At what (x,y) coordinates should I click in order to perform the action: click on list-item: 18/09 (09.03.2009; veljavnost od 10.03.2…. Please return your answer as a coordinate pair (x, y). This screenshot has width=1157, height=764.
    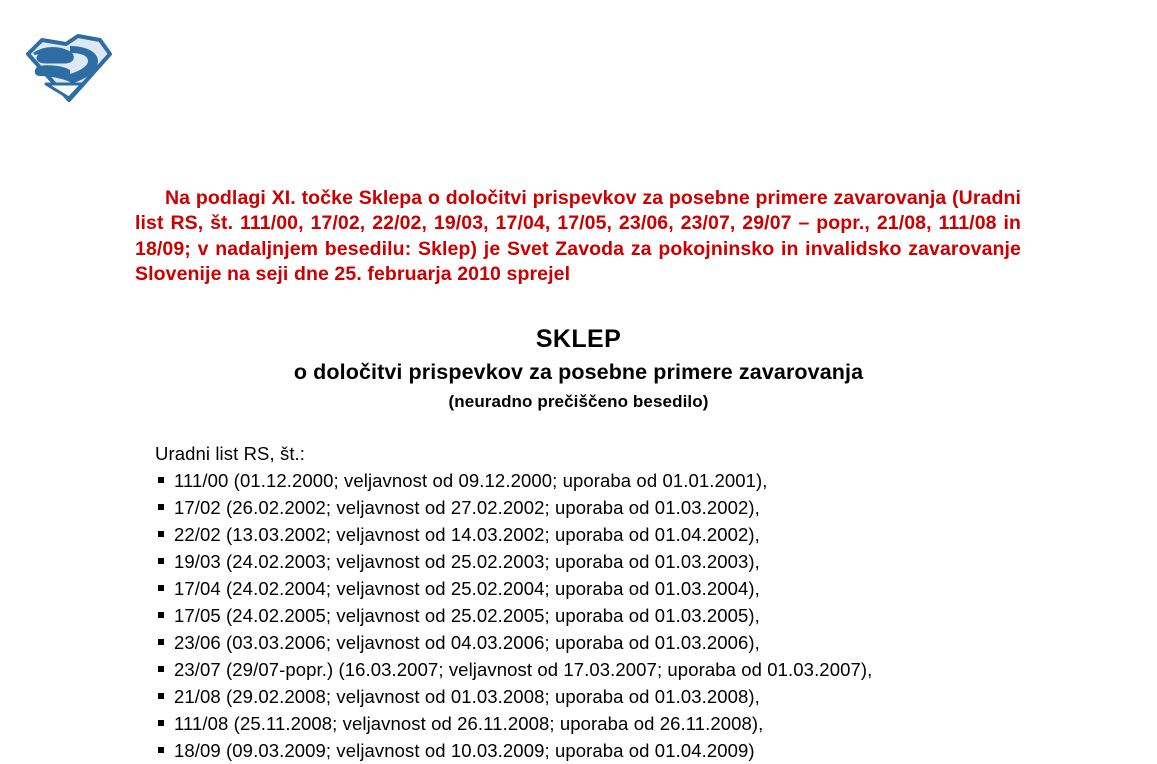
    Looking at the image, I should click on (630, 750).